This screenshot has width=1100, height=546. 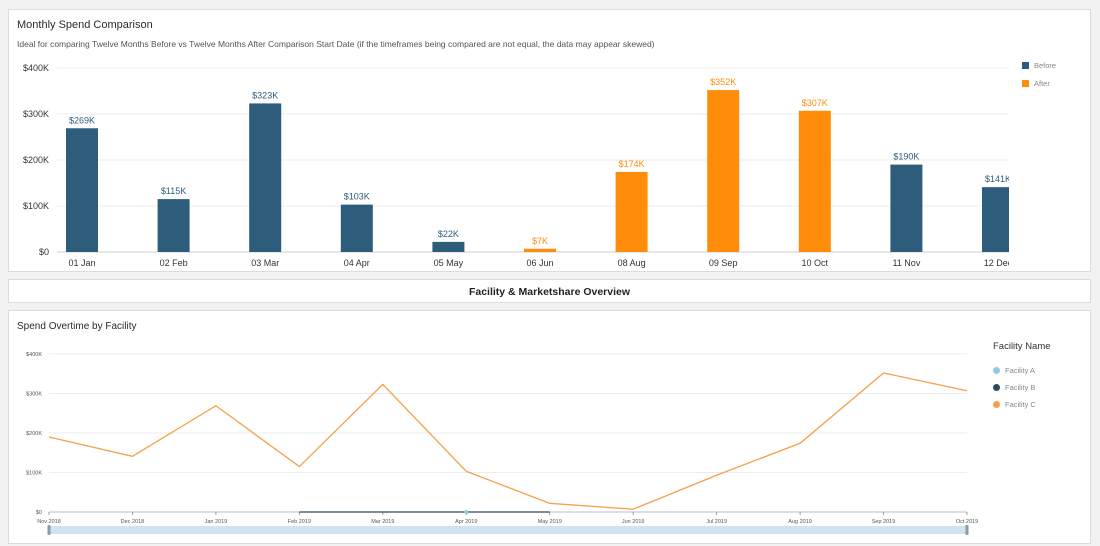 I want to click on bar-category-label: 05 May, so click(x=449, y=263).